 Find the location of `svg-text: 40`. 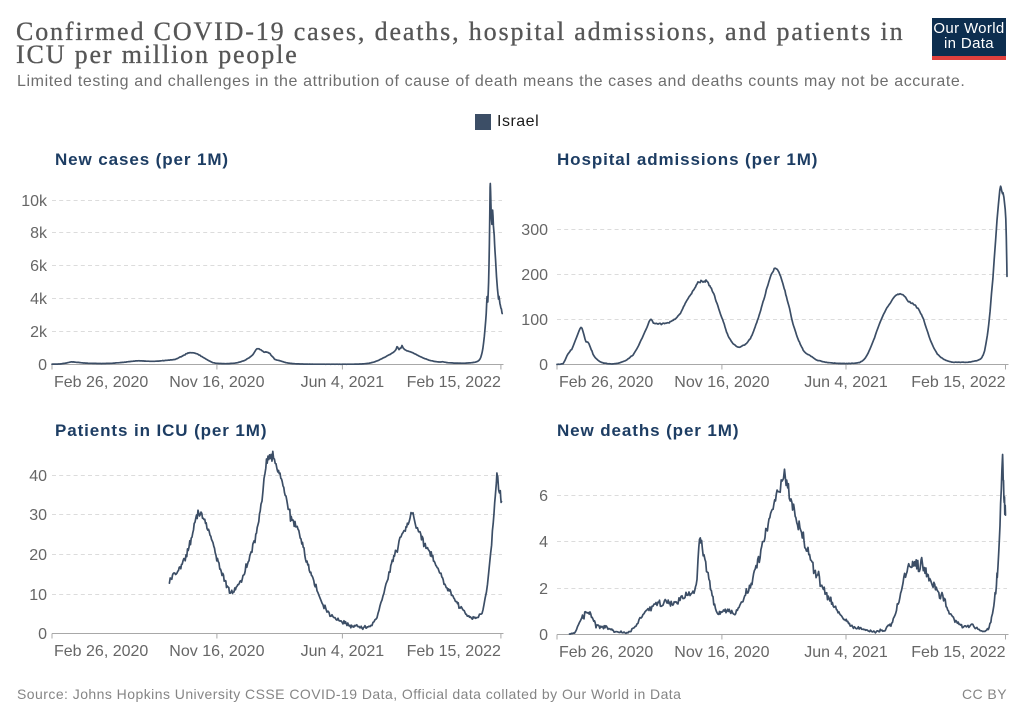

svg-text: 40 is located at coordinates (38, 476).